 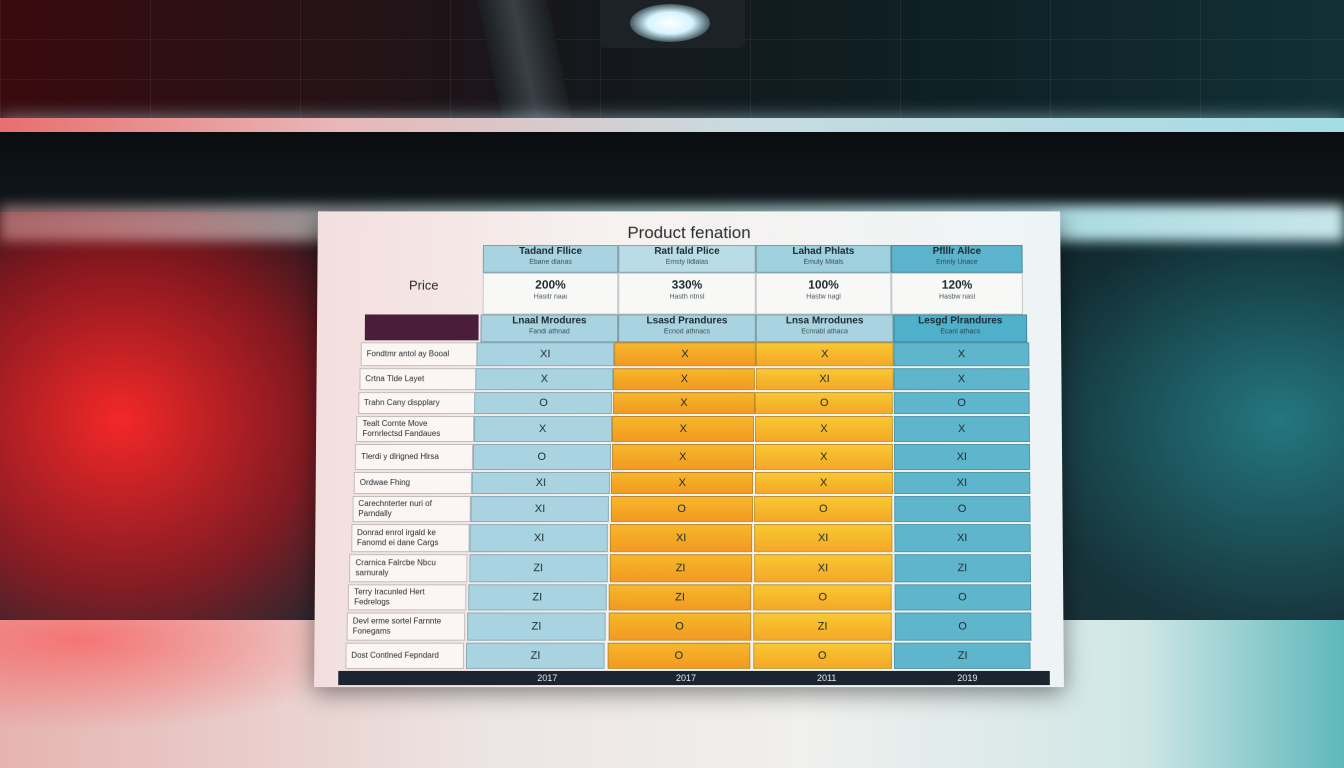 What do you see at coordinates (407, 597) in the screenshot?
I see `feature-row-label: Terry Iracunled Hert Fedrelogs` at bounding box center [407, 597].